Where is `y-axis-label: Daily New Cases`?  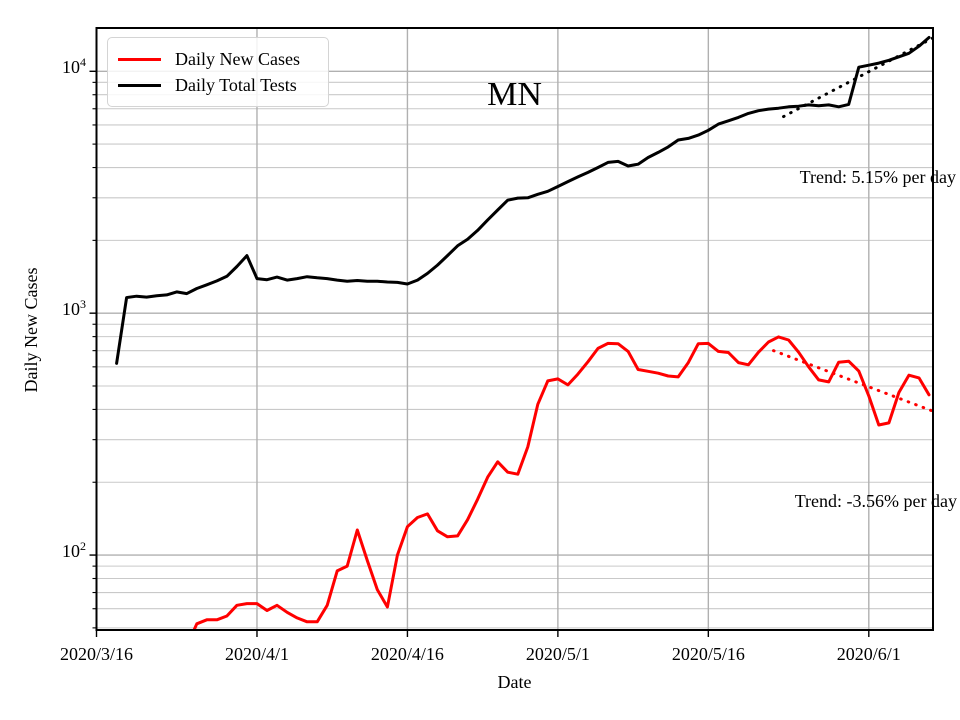 y-axis-label: Daily New Cases is located at coordinates (31, 330).